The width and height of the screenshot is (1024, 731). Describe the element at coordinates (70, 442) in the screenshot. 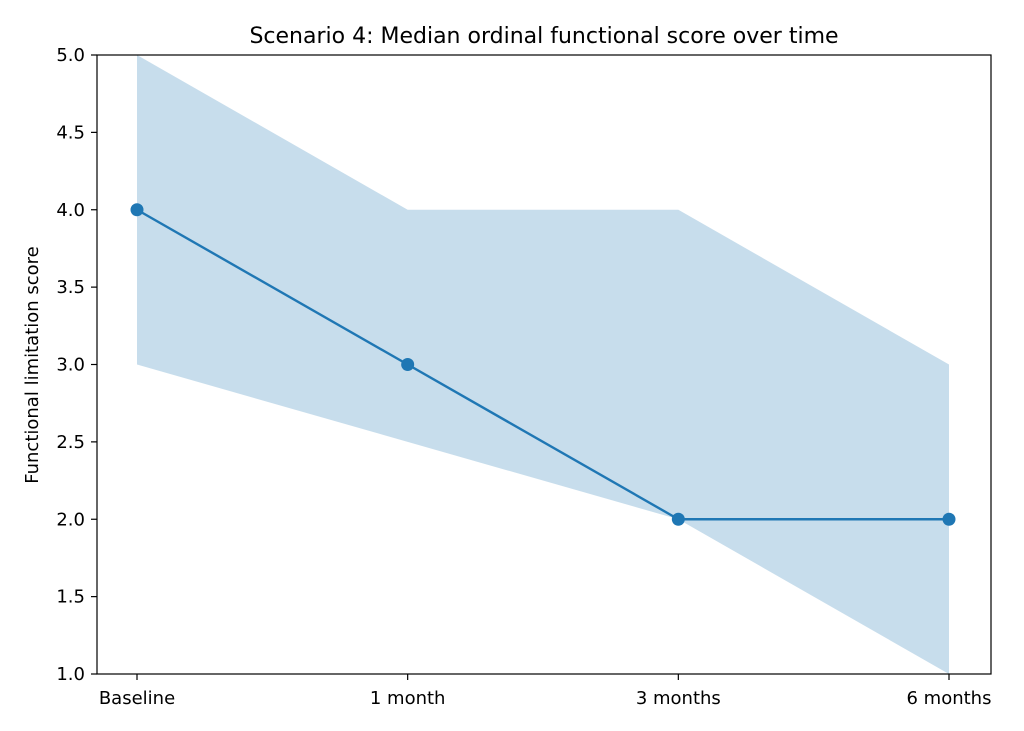

I see `y-tick-label: 2.5` at that location.